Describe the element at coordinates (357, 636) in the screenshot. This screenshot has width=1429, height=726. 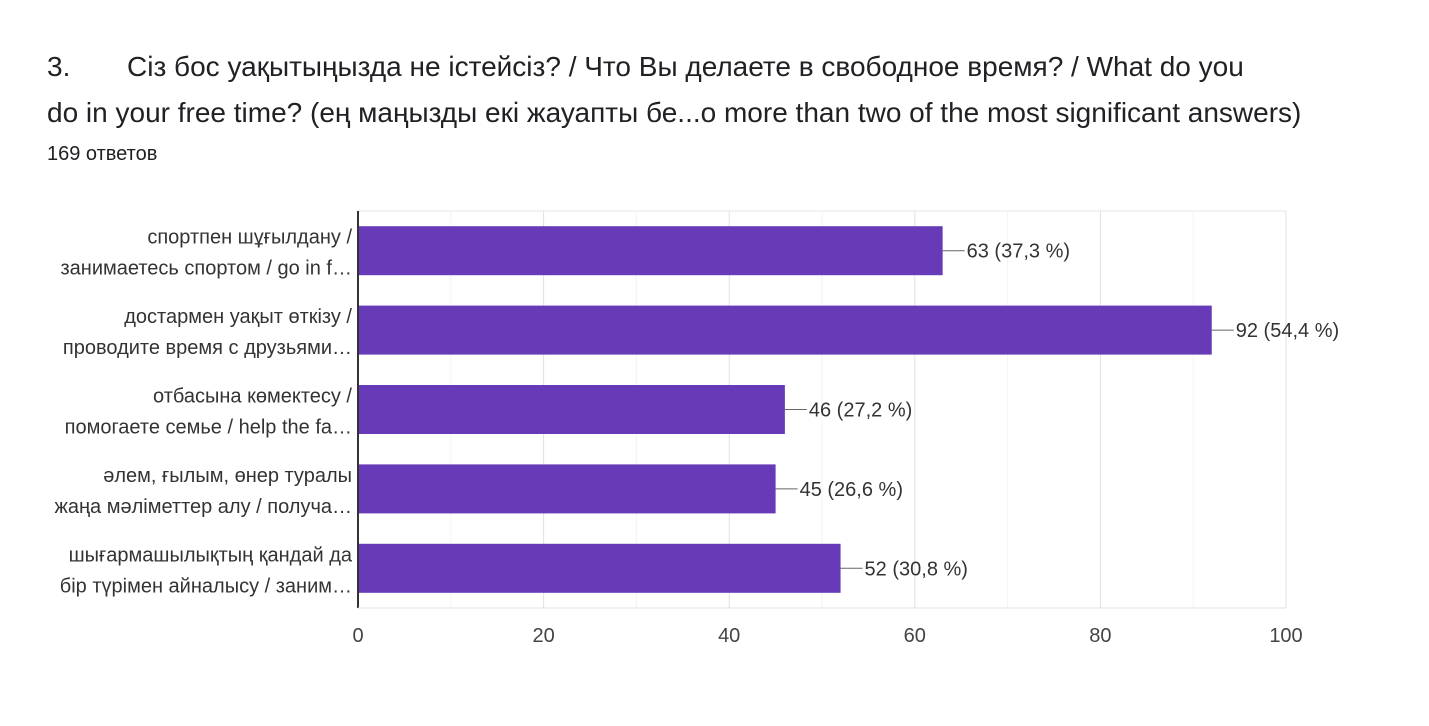
I see `x-tick-label: 0` at that location.